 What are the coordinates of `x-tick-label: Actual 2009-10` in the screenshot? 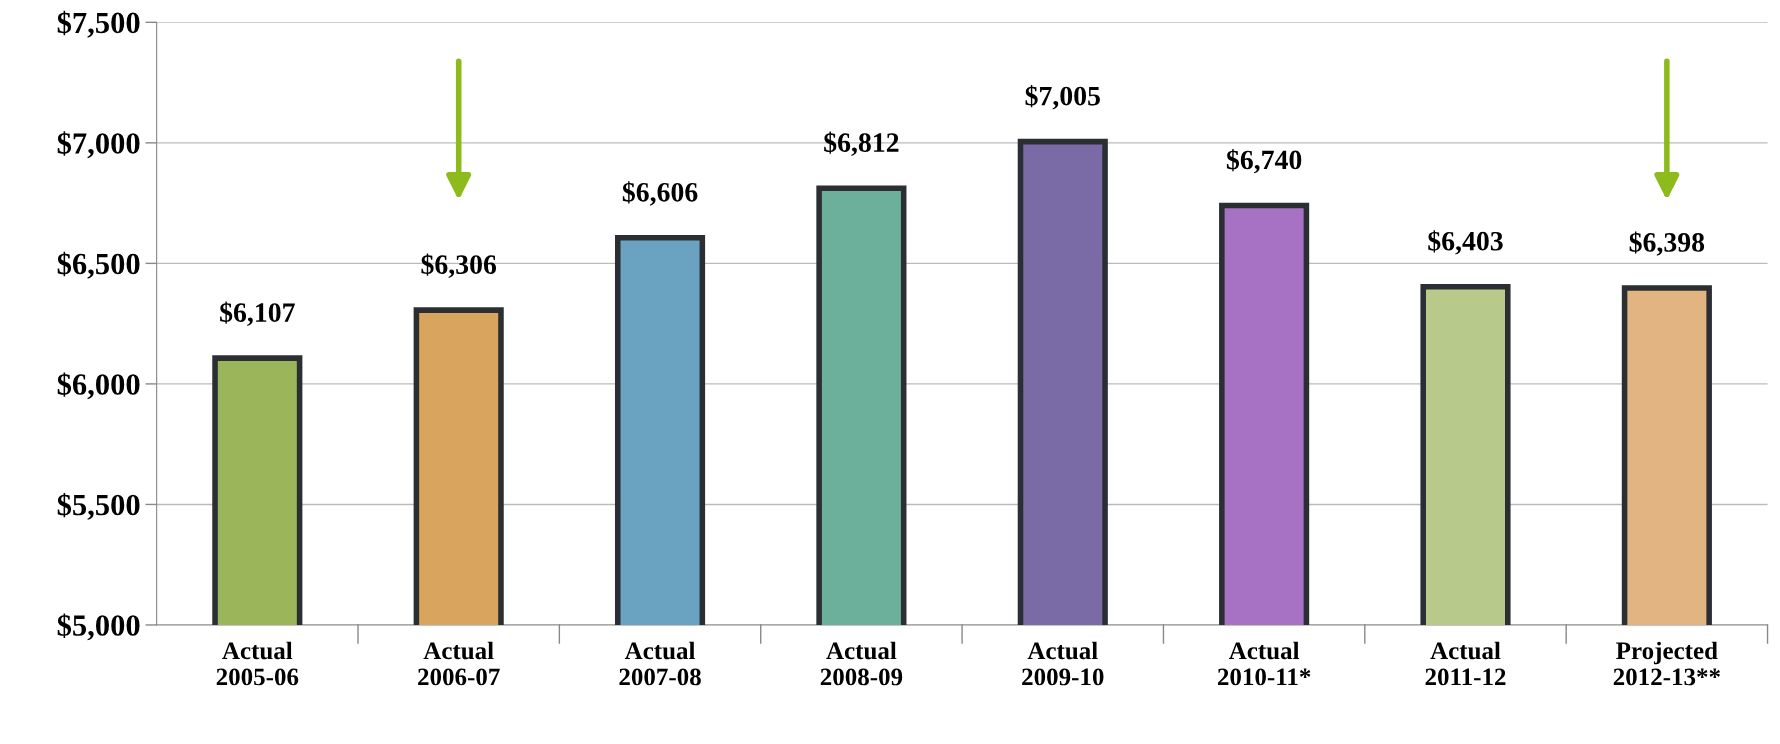 It's located at (1063, 663).